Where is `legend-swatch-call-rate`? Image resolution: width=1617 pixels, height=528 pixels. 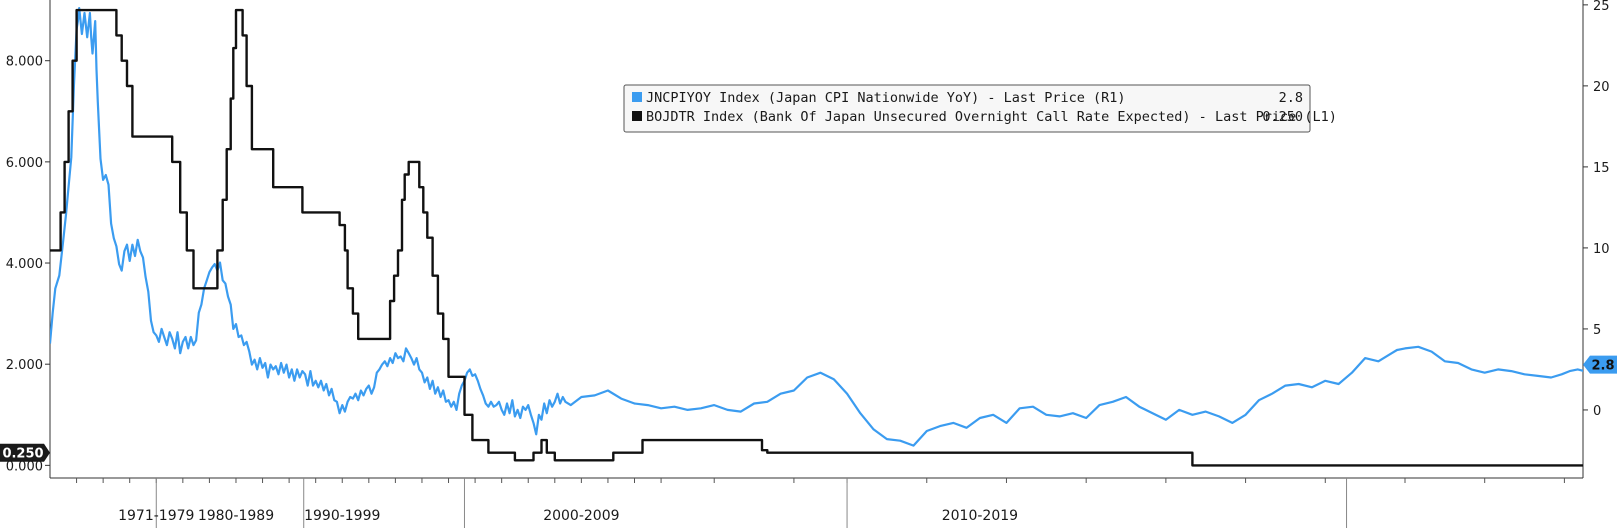 legend-swatch-call-rate is located at coordinates (637, 116).